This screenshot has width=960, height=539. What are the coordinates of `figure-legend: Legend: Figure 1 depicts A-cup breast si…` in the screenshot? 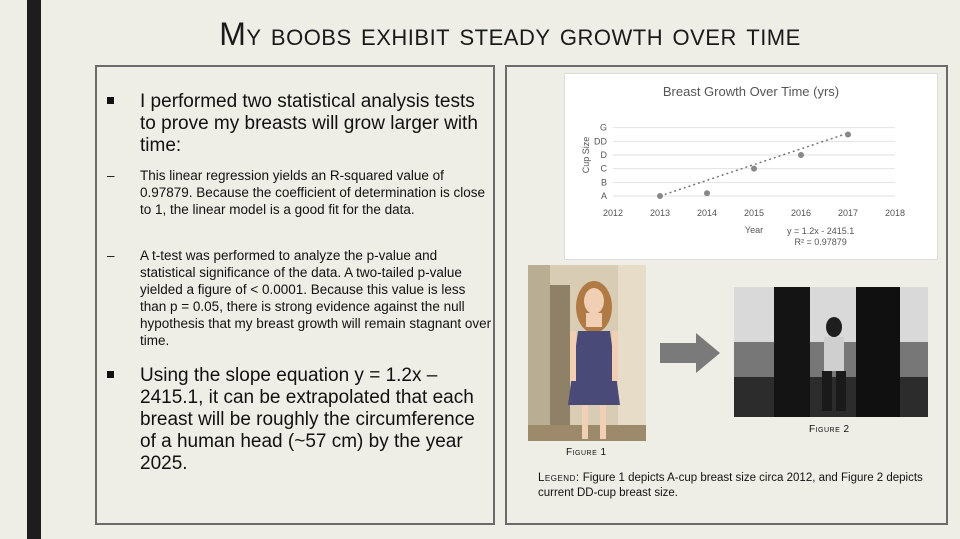 It's located at (738, 486).